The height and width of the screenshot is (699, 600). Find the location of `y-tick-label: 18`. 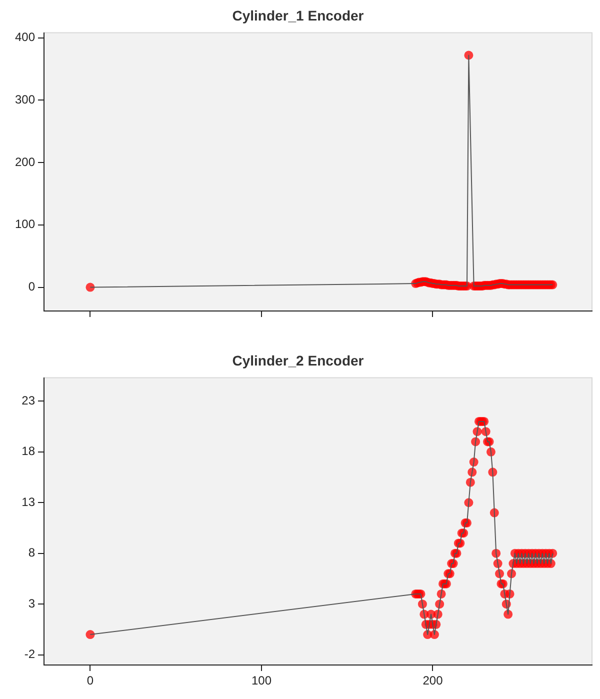

y-tick-label: 18 is located at coordinates (29, 451).